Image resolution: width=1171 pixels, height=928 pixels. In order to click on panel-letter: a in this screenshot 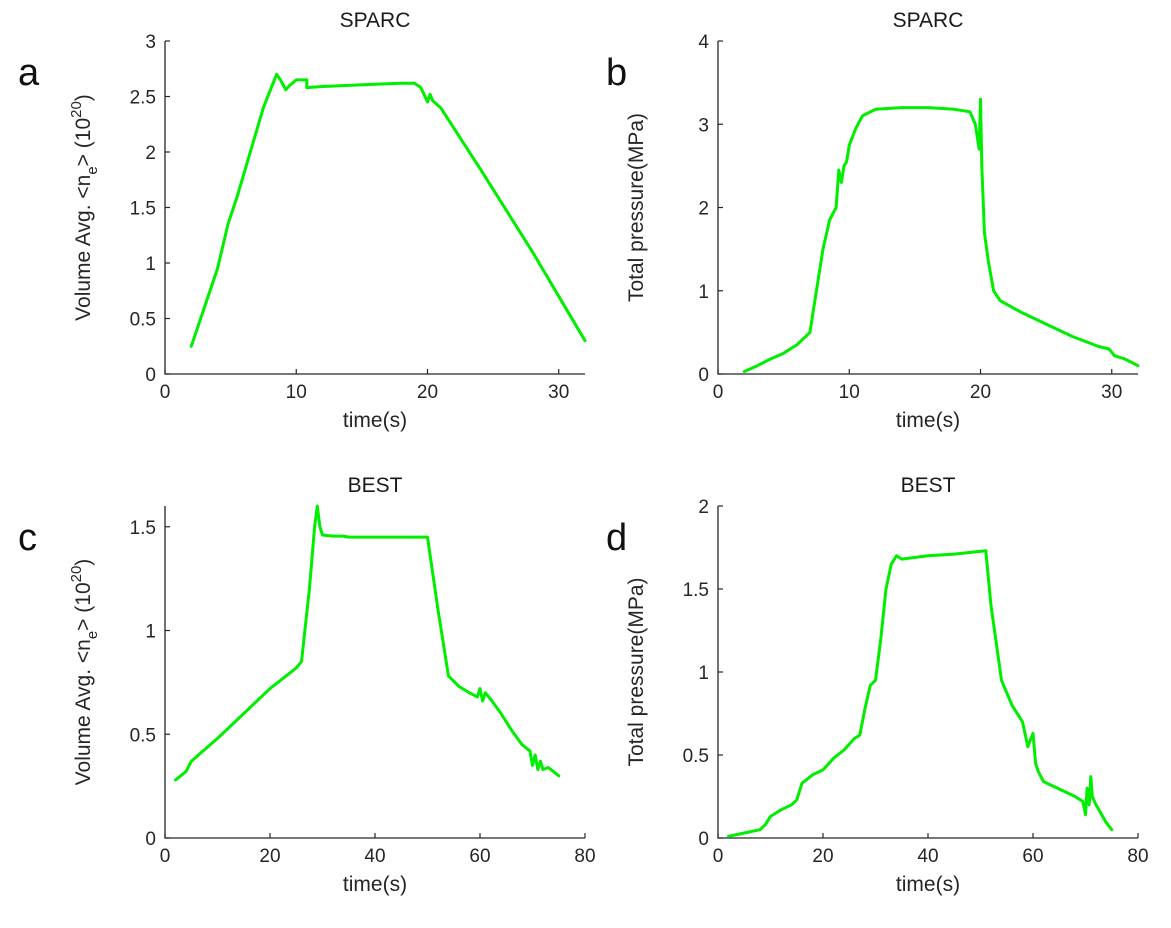, I will do `click(29, 73)`.